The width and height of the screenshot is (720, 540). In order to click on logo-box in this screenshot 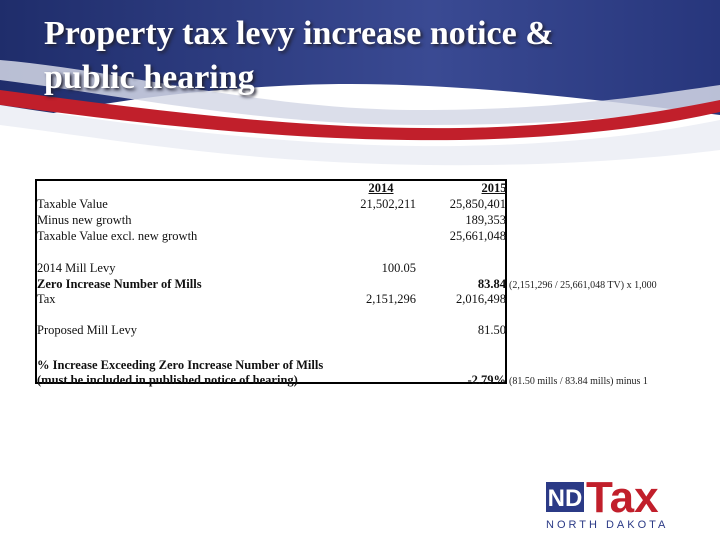, I will do `click(565, 497)`.